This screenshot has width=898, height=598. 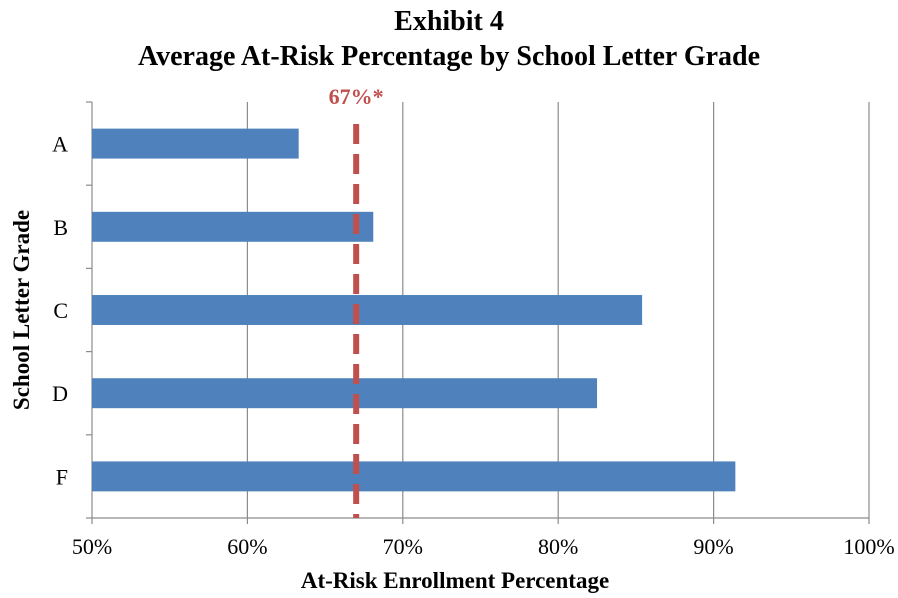 I want to click on bar-c, so click(x=367, y=310).